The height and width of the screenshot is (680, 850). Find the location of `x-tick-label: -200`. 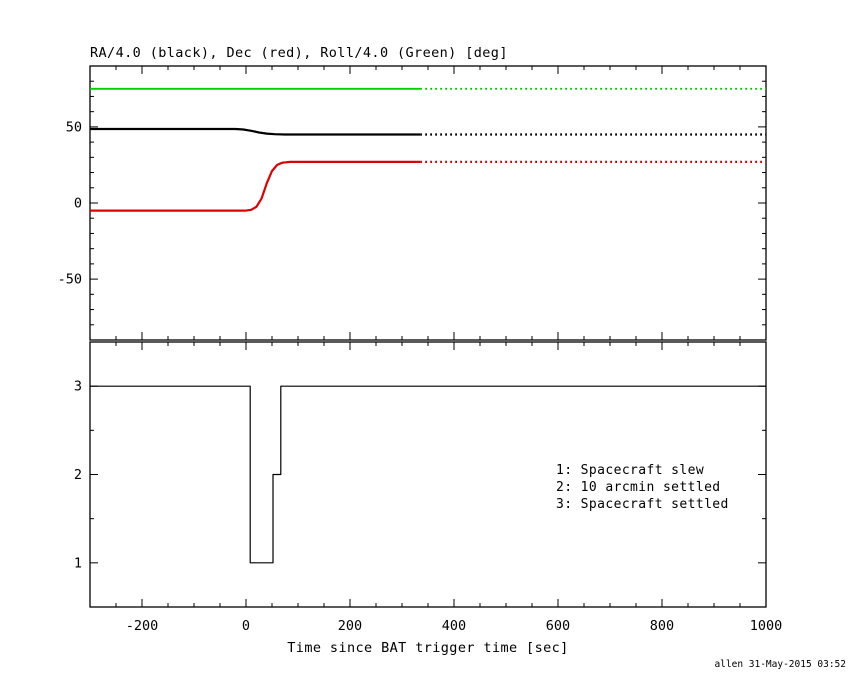

x-tick-label: -200 is located at coordinates (142, 626).